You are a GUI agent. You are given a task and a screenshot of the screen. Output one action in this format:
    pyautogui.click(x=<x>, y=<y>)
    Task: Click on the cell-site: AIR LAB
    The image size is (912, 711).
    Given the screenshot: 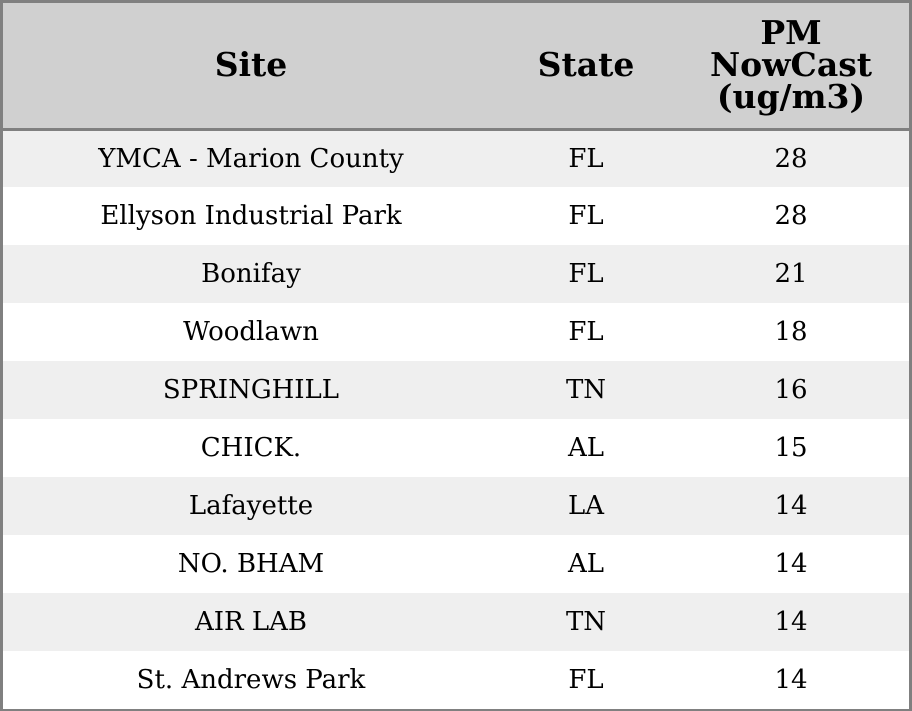 What is the action you would take?
    pyautogui.click(x=251, y=622)
    